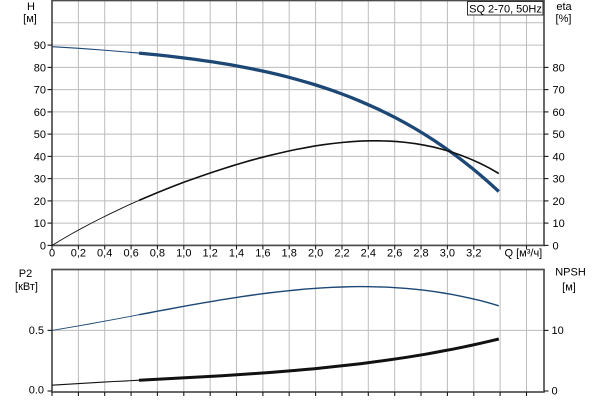 The image size is (600, 405). Describe the element at coordinates (564, 7) in the screenshot. I see `svg-text: eta` at that location.